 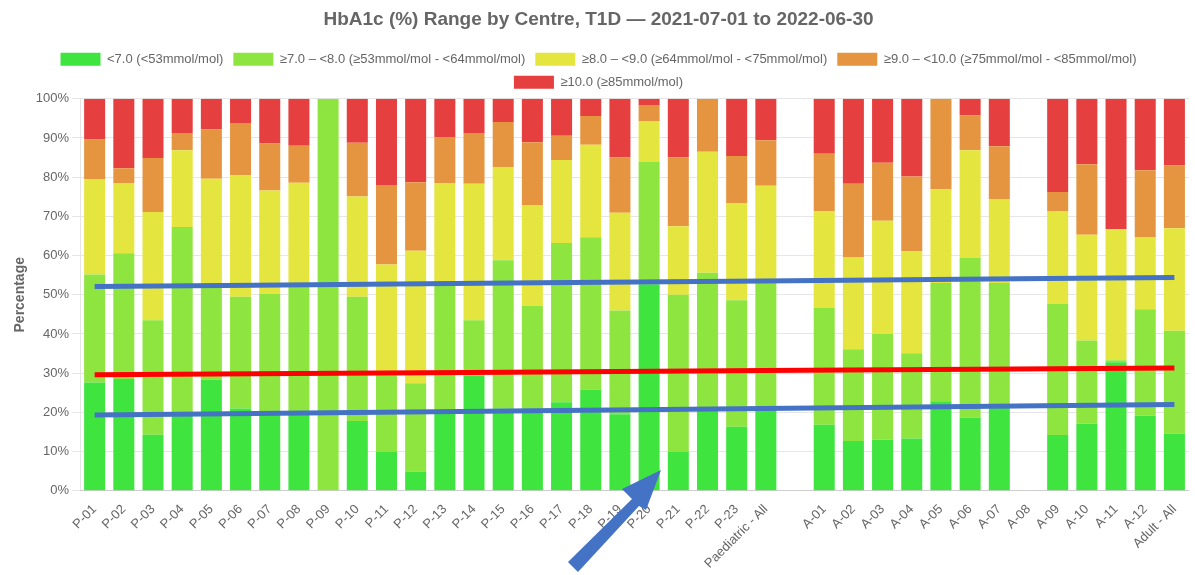 What do you see at coordinates (60, 490) in the screenshot?
I see `y-tick-label: 0%` at bounding box center [60, 490].